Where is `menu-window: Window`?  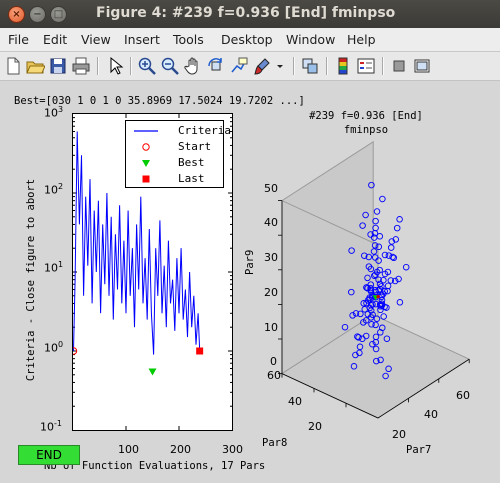 menu-window: Window is located at coordinates (311, 39).